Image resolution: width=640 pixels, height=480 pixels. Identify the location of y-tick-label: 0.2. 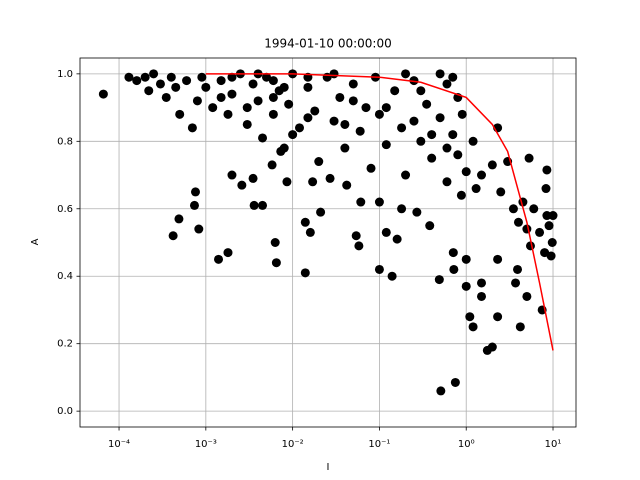
(65, 344).